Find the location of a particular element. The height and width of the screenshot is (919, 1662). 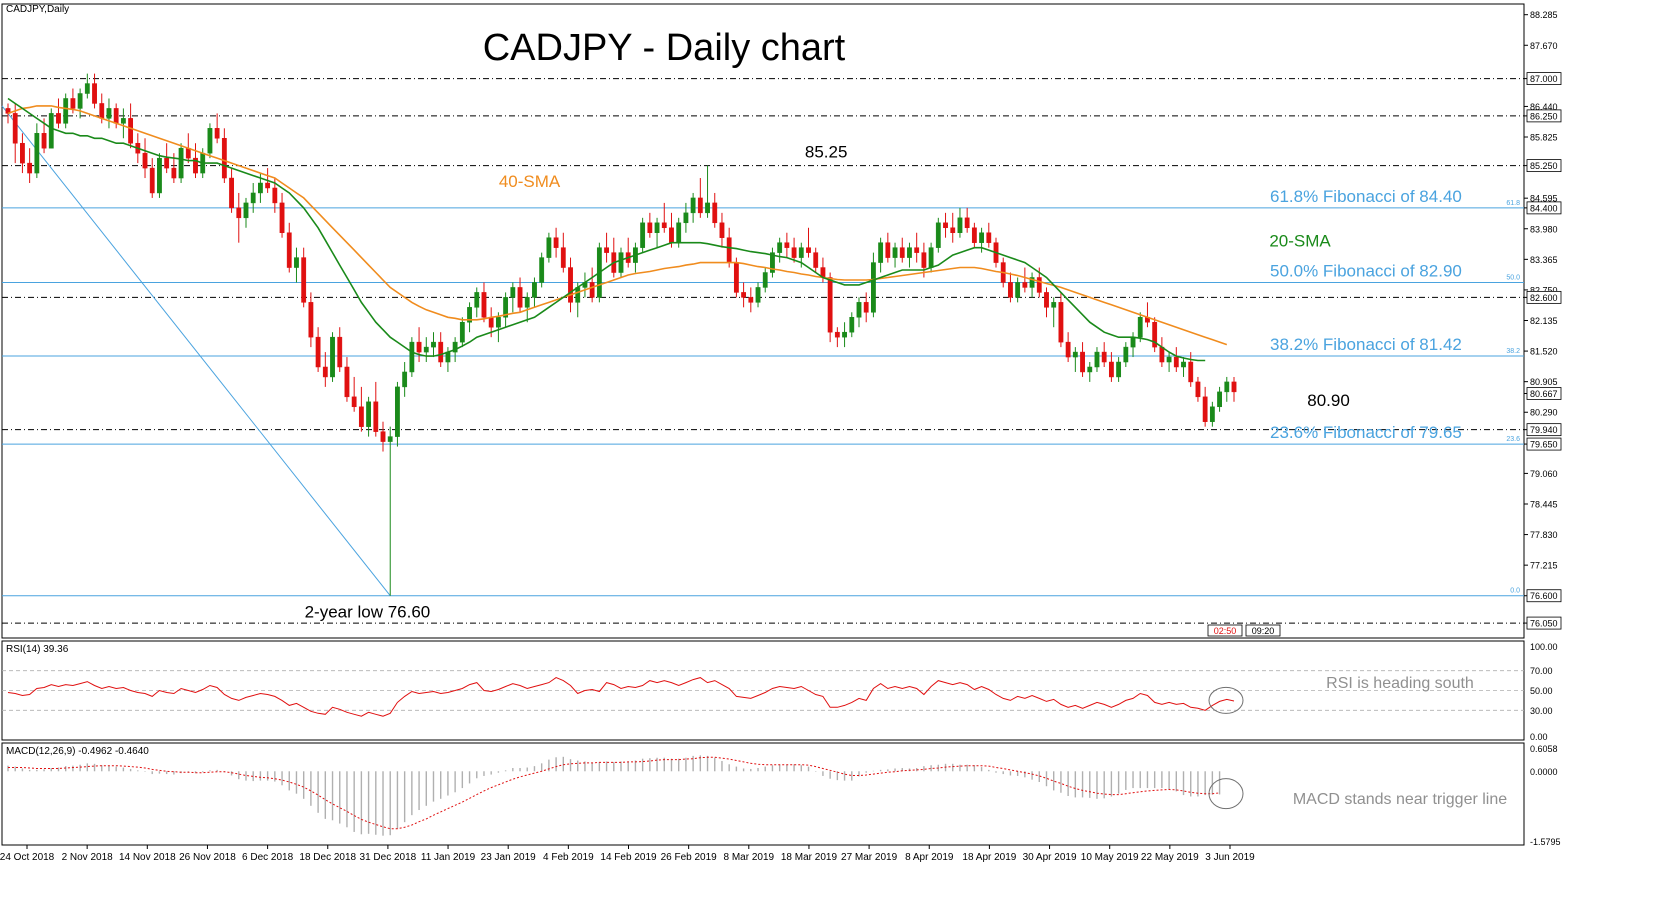

chart-title: CADJPY - Daily chart is located at coordinates (664, 48).